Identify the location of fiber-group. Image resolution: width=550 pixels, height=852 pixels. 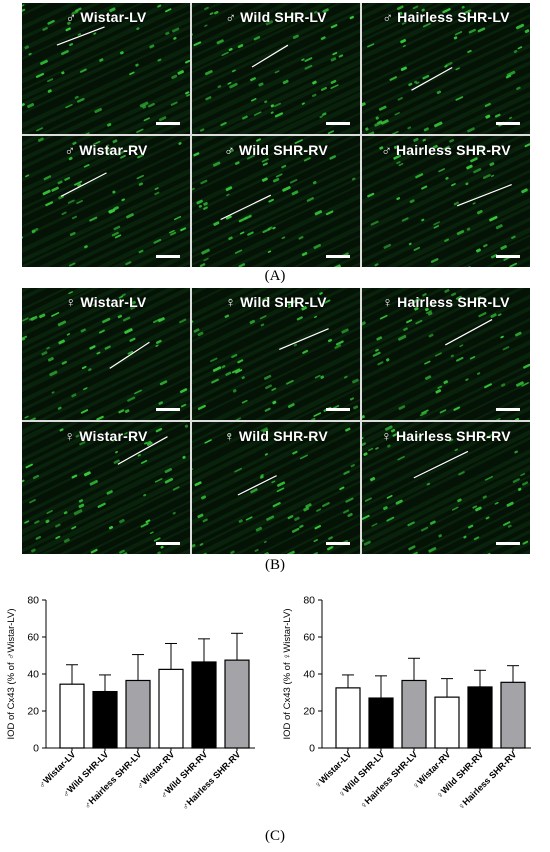
(276, 68).